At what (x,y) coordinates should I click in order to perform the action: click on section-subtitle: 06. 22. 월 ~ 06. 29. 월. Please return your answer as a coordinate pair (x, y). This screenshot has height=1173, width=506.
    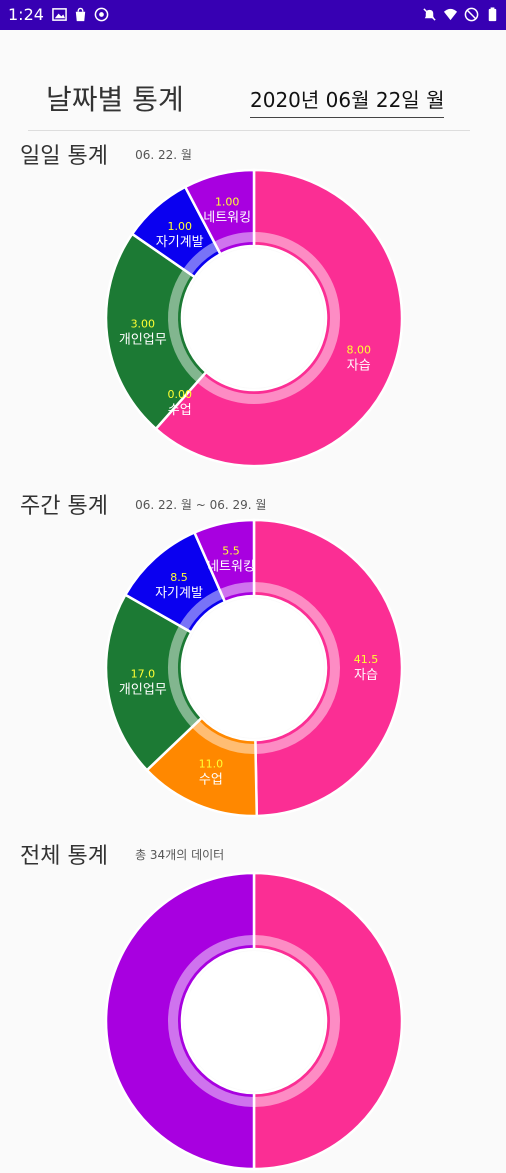
    Looking at the image, I should click on (201, 504).